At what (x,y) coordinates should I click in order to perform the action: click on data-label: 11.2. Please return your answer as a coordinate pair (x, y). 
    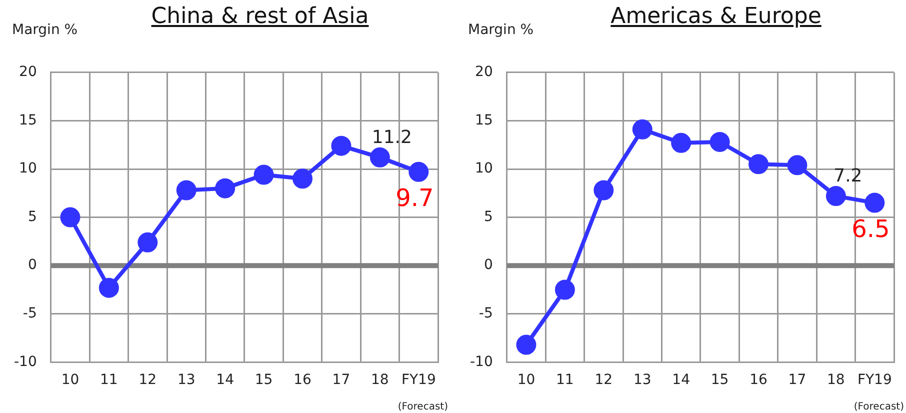
    Looking at the image, I should click on (392, 137).